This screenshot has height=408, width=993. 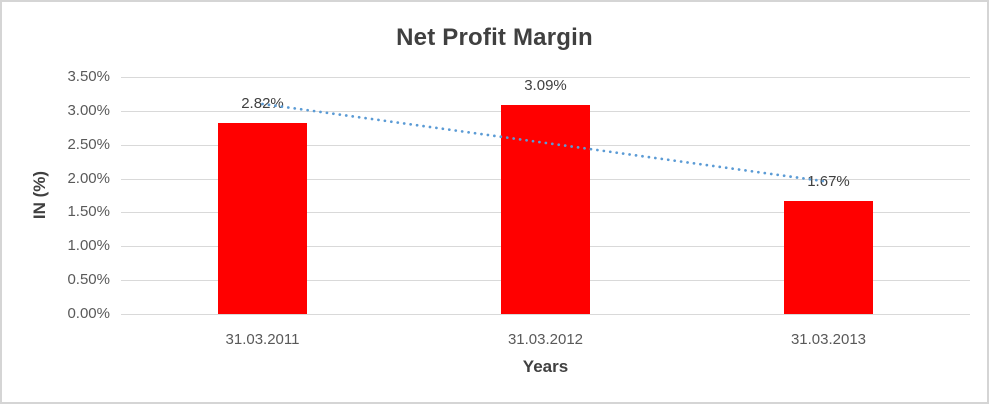 I want to click on y-tick-label: 0.00%, so click(x=88, y=313).